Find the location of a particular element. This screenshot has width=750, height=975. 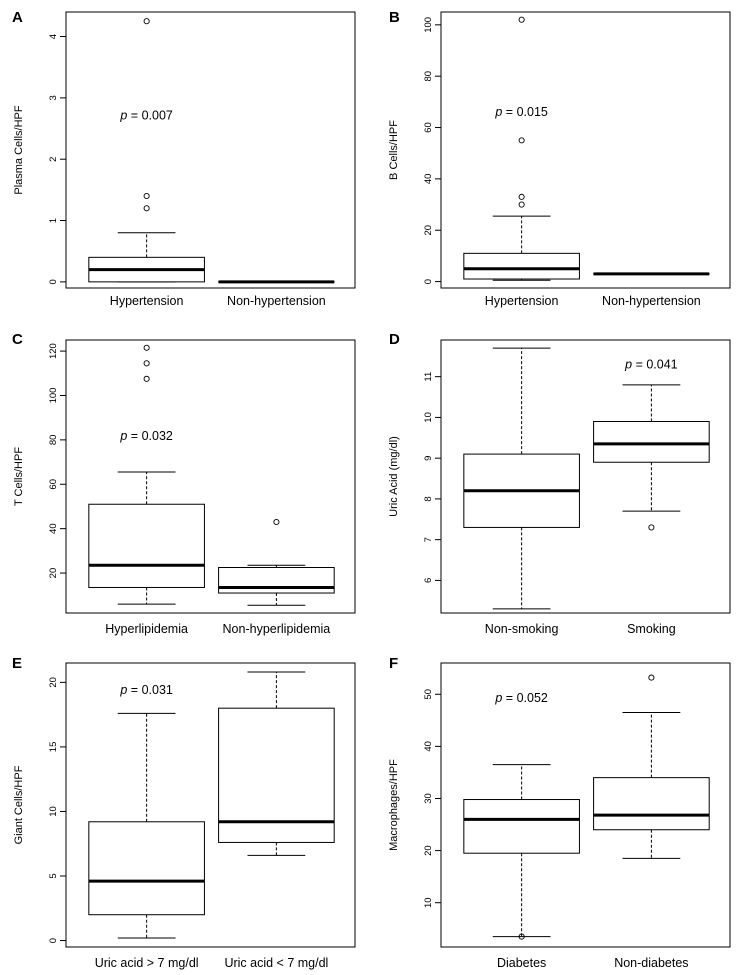

p-value-annotation: p = 0.007 is located at coordinates (146, 115).